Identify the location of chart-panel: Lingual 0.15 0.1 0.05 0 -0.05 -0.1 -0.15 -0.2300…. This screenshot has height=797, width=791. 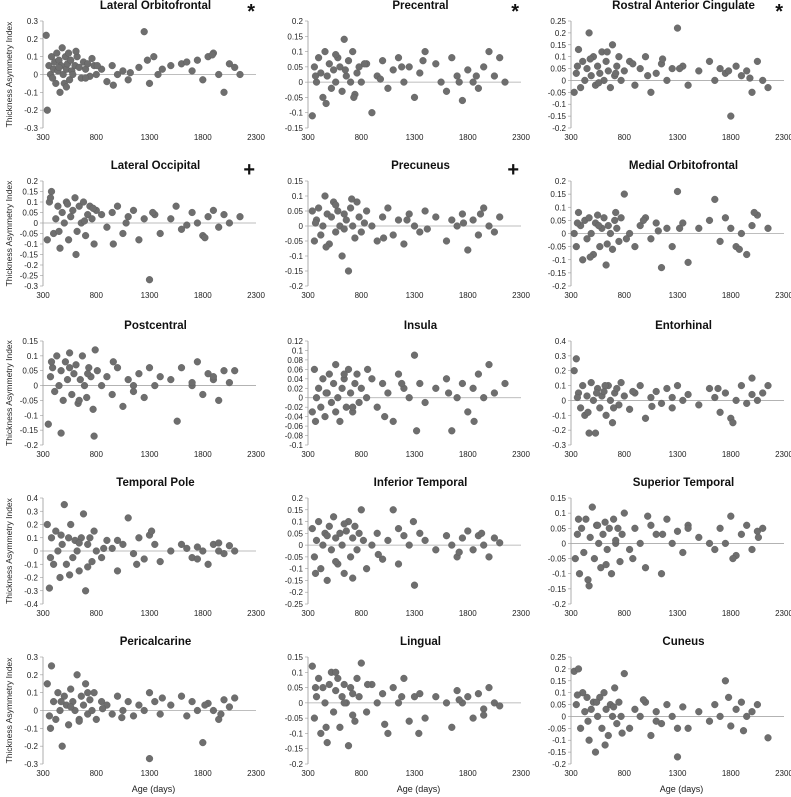
(408, 715).